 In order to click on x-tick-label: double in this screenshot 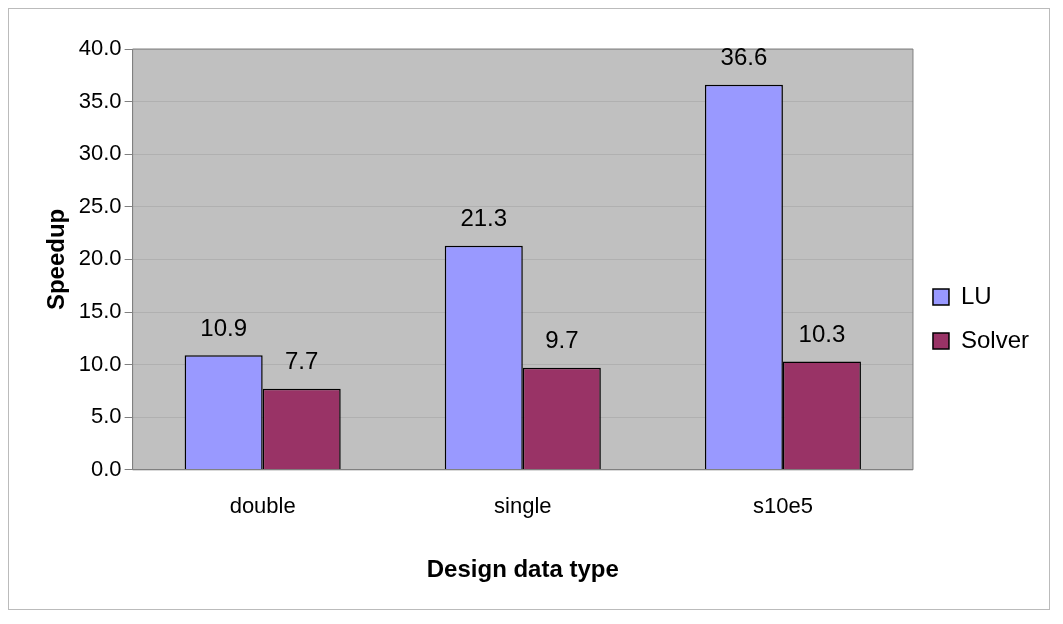, I will do `click(262, 506)`.